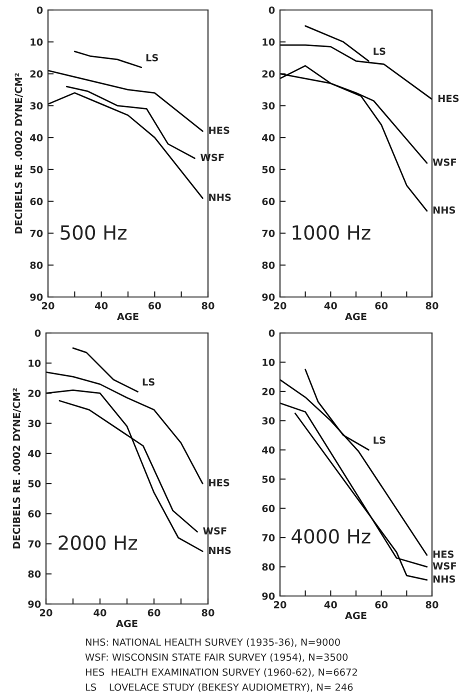 This screenshot has width=459, height=696. I want to click on text: 500 Hz, so click(93, 232).